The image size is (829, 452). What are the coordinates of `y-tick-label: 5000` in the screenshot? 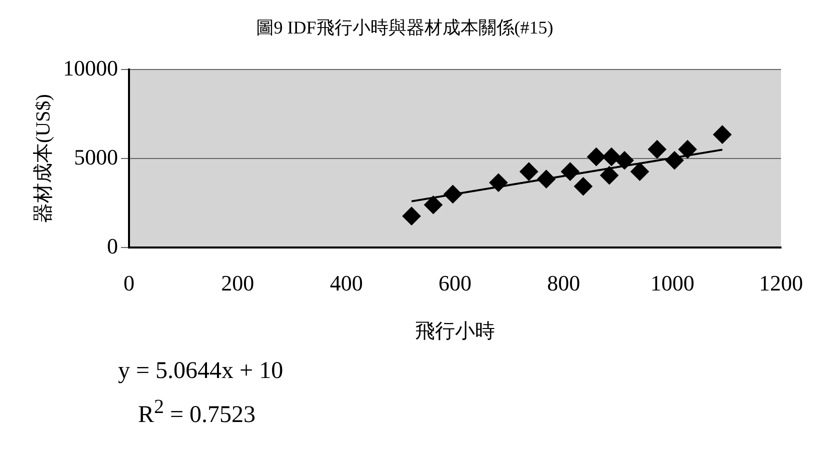 It's located at (96, 157).